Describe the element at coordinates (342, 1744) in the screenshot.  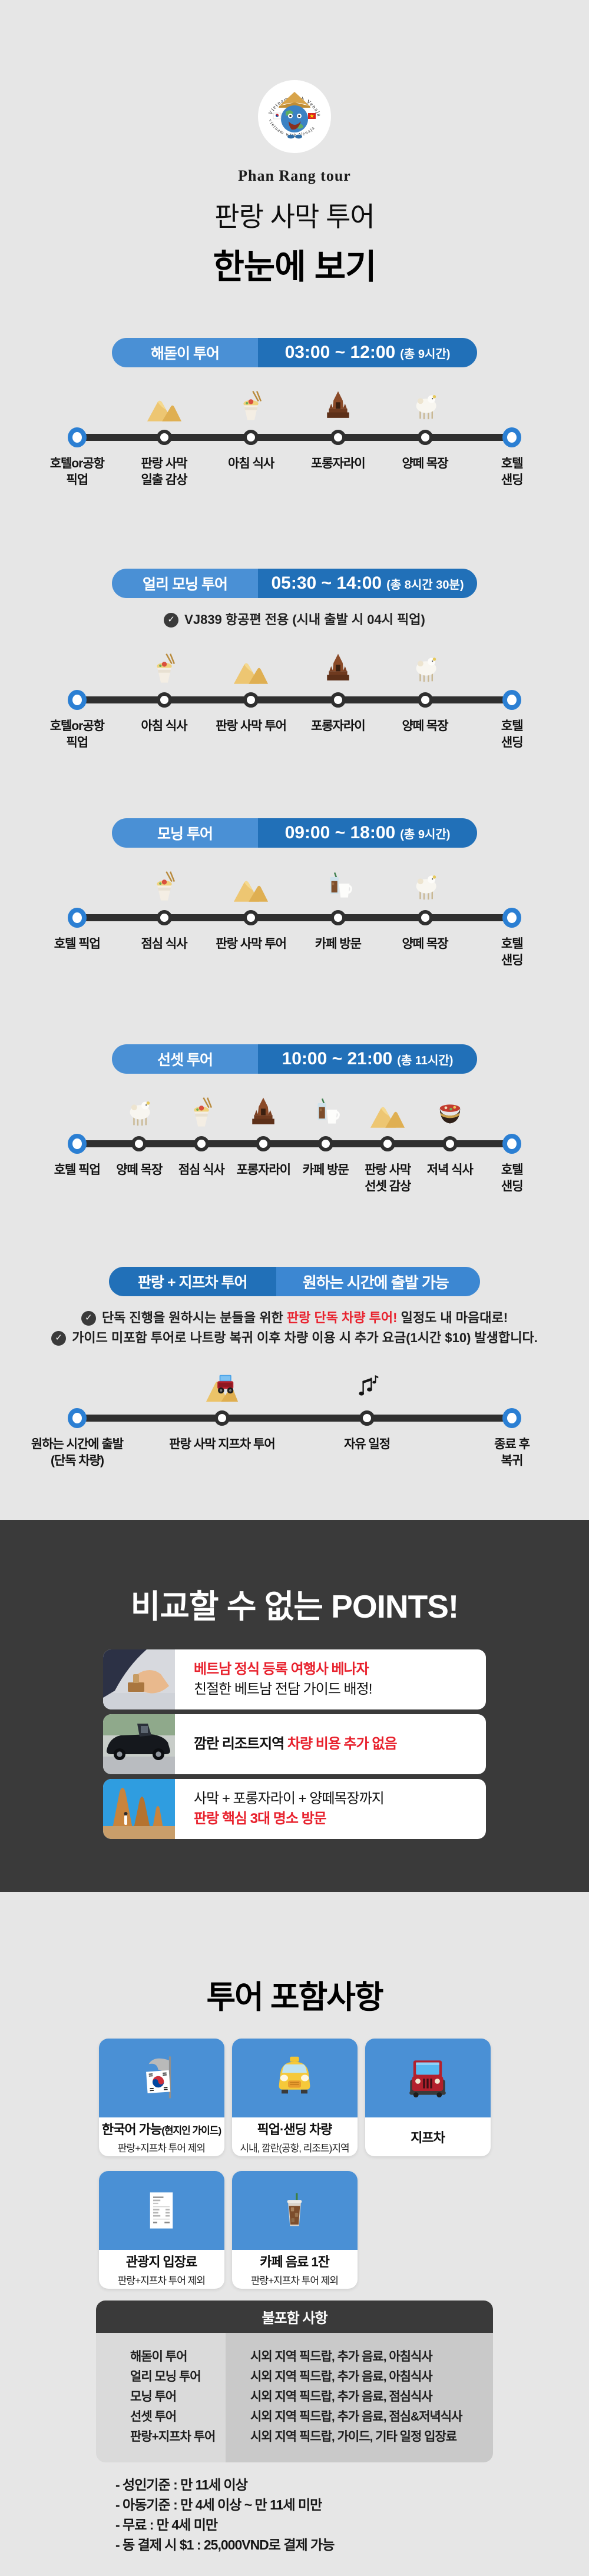
I see `point-highlight-text: 차량 비용 추가 없음` at that location.